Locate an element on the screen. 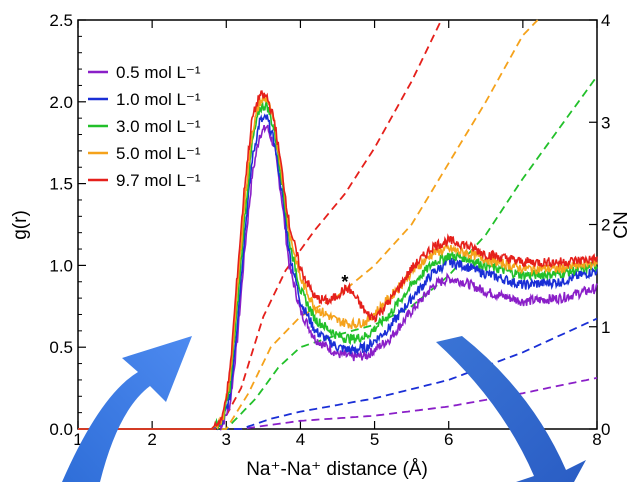 Image resolution: width=636 pixels, height=482 pixels. y-tick-right-label: 1 is located at coordinates (605, 327).